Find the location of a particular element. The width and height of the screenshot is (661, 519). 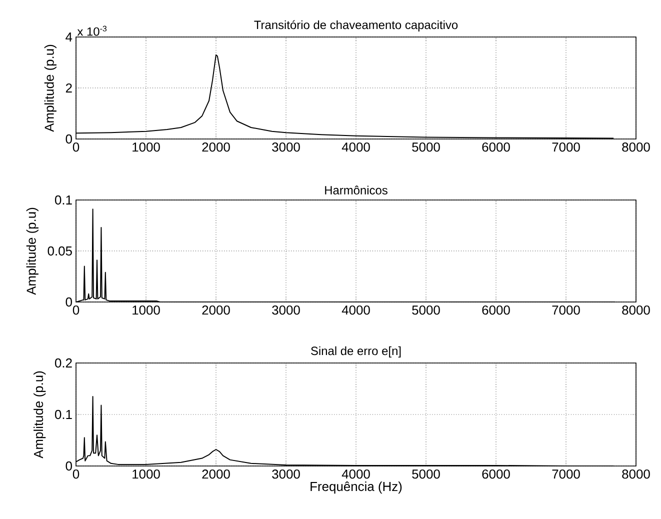

y-tick-label: 0.2 is located at coordinates (63, 363).